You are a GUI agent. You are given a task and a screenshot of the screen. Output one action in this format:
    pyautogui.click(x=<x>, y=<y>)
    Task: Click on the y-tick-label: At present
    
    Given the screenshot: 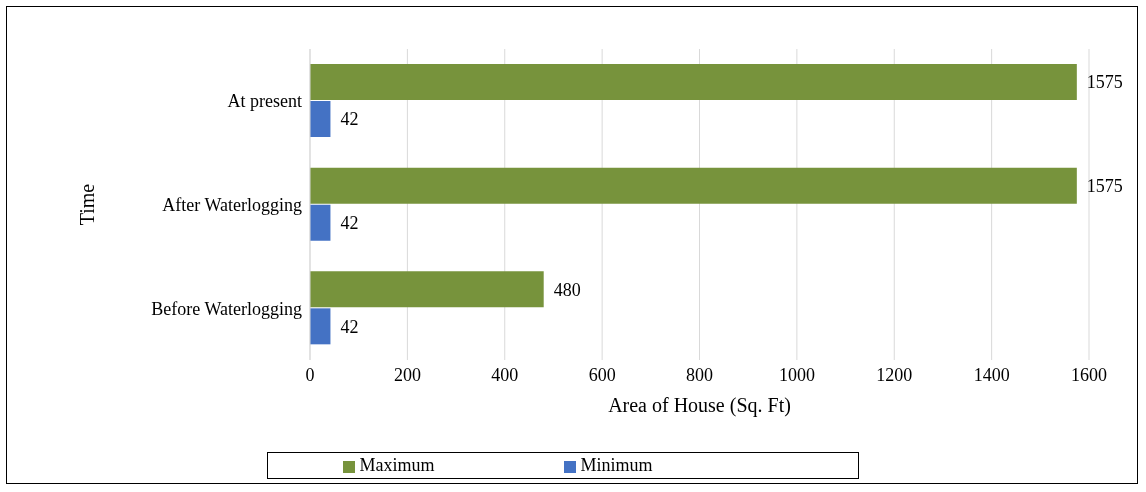 What is the action you would take?
    pyautogui.click(x=264, y=101)
    